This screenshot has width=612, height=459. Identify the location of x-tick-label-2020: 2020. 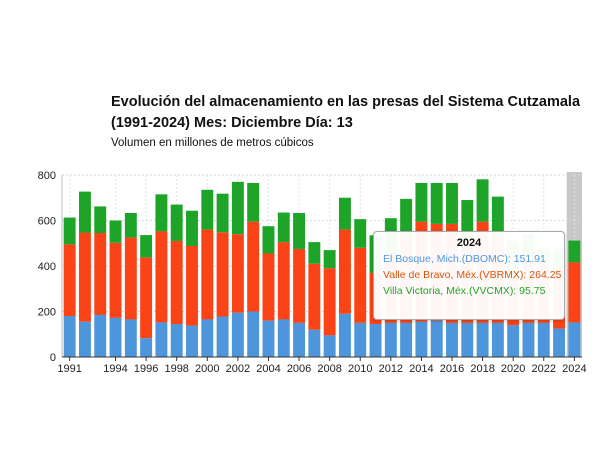
(513, 369).